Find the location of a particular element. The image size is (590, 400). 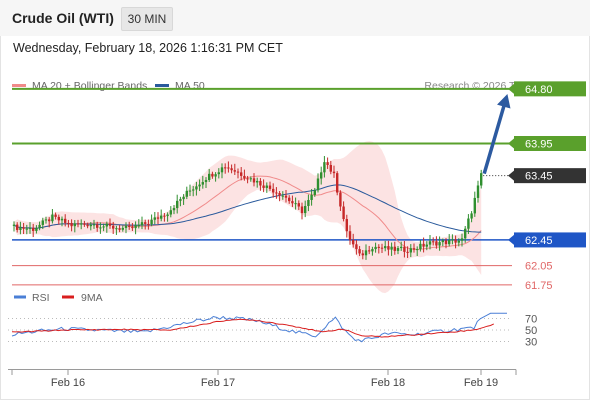

instrument-title: Crude Oil (WTI) is located at coordinates (63, 18).